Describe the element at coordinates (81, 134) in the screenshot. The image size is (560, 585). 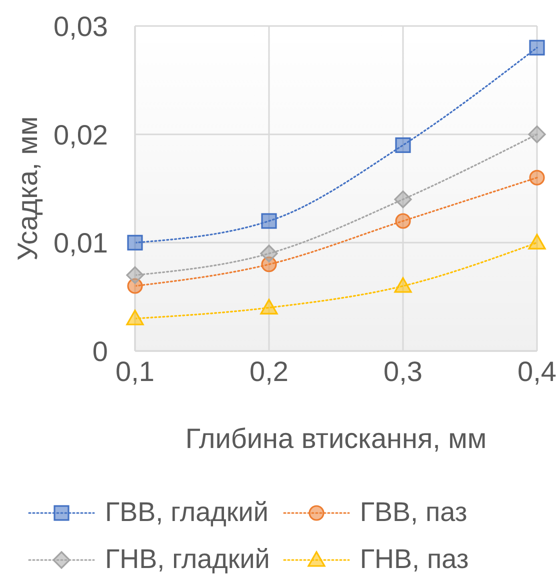
I see `y-tick-label: 0,02` at that location.